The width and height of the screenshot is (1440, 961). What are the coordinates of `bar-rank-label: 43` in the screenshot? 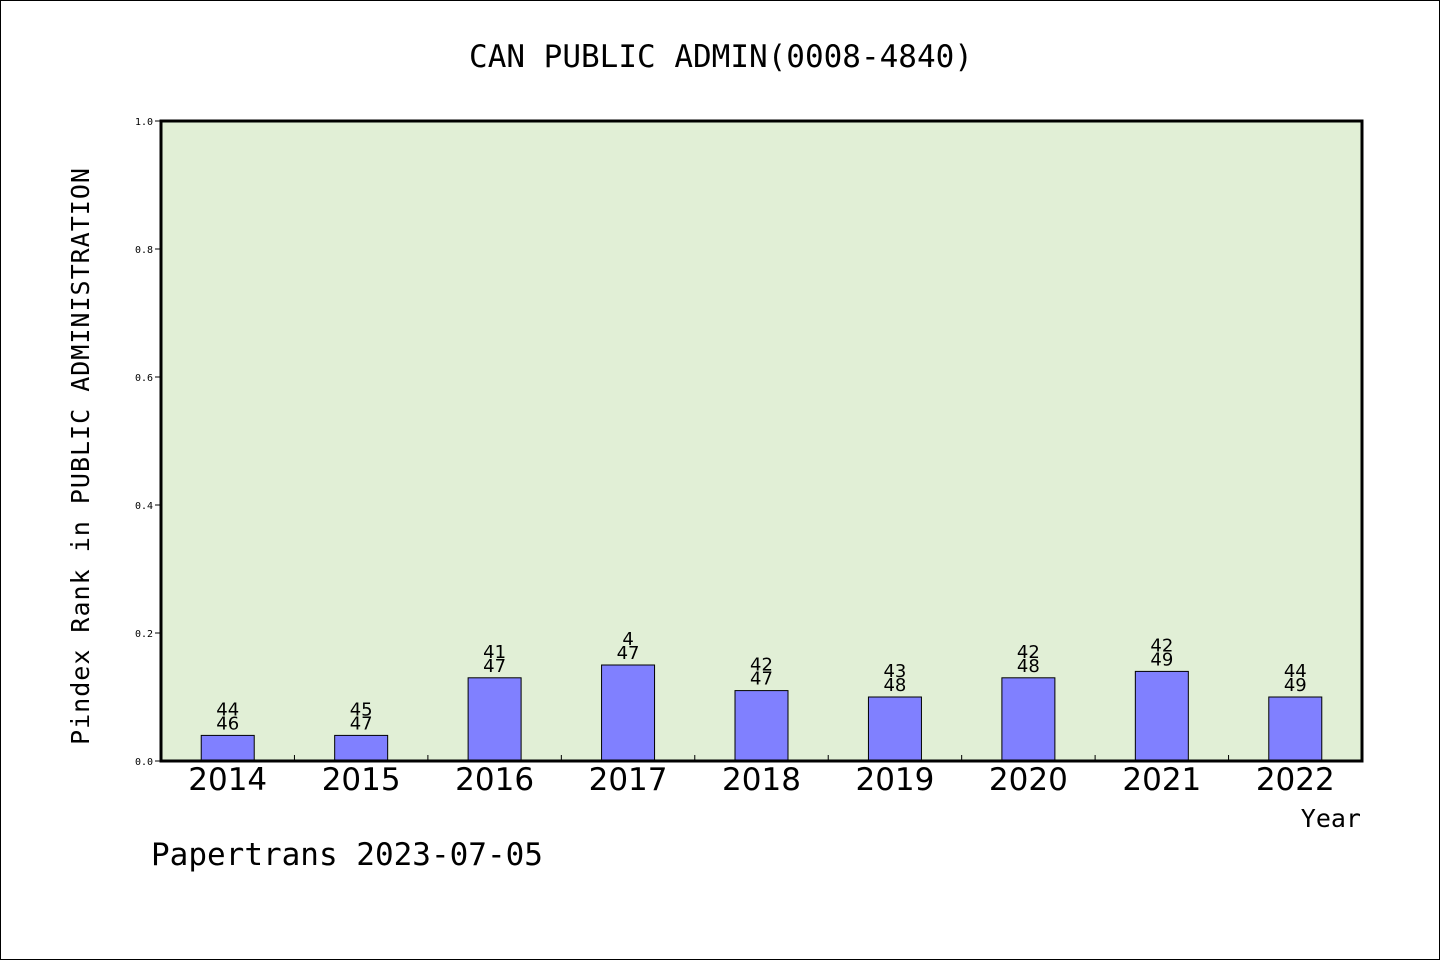 It's located at (894, 671).